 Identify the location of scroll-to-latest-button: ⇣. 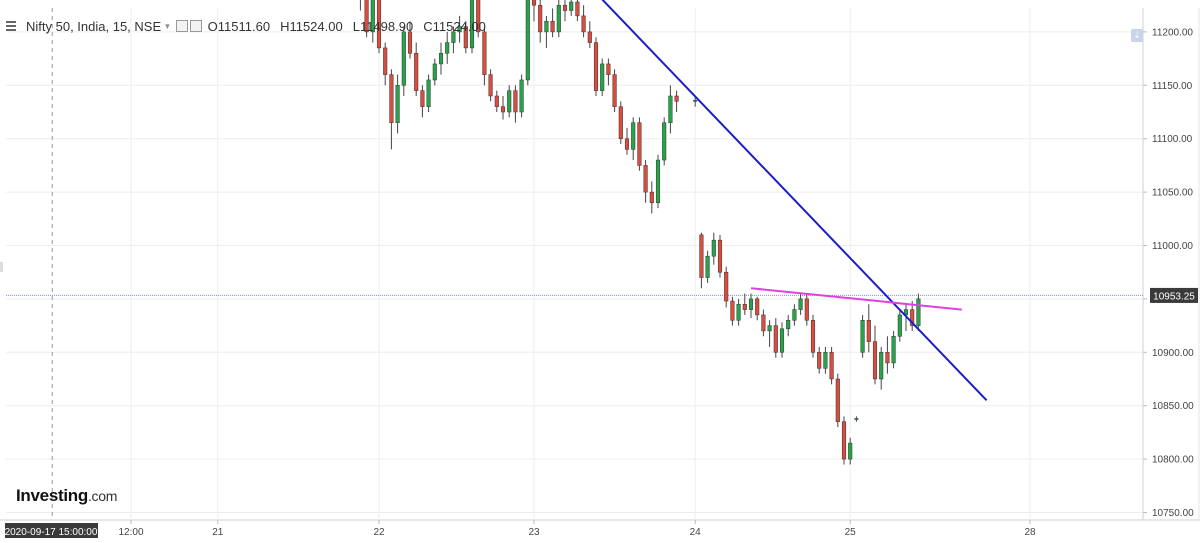
(1137, 35).